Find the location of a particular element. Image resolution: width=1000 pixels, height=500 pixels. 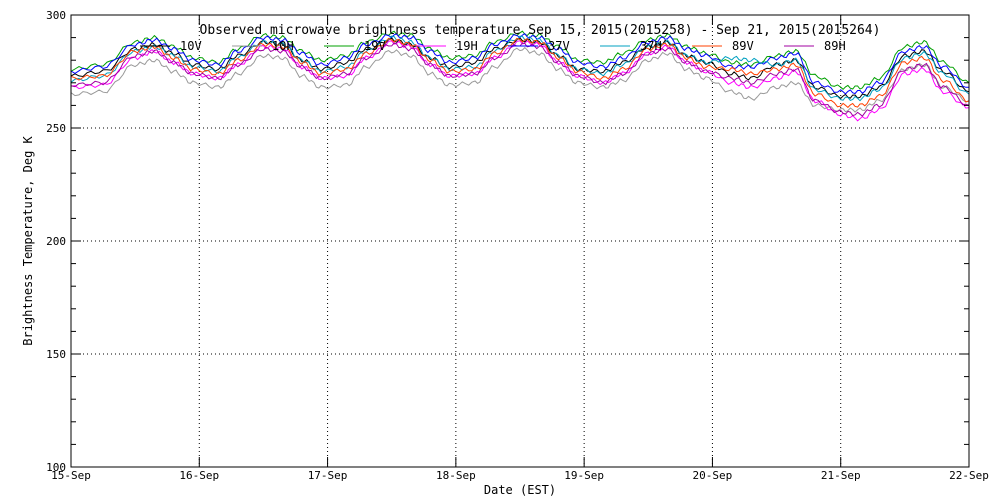

series-line-89h is located at coordinates (520, 79).